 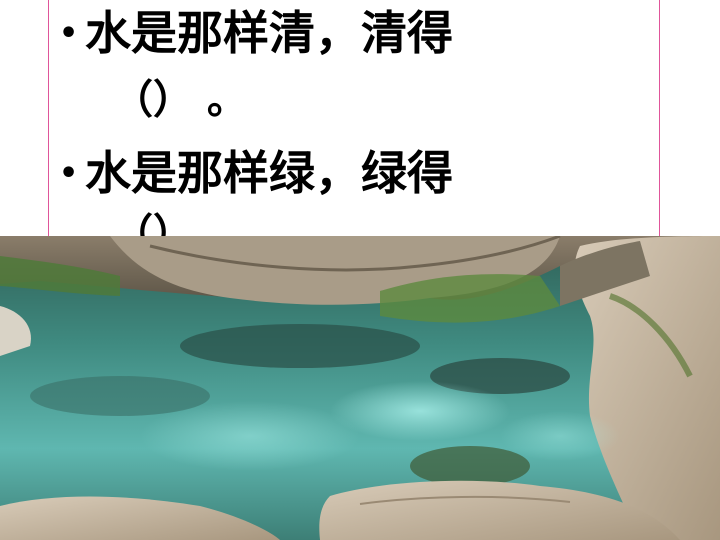 I want to click on sentence-2: 水是那样绿，绿得, so click(x=269, y=173).